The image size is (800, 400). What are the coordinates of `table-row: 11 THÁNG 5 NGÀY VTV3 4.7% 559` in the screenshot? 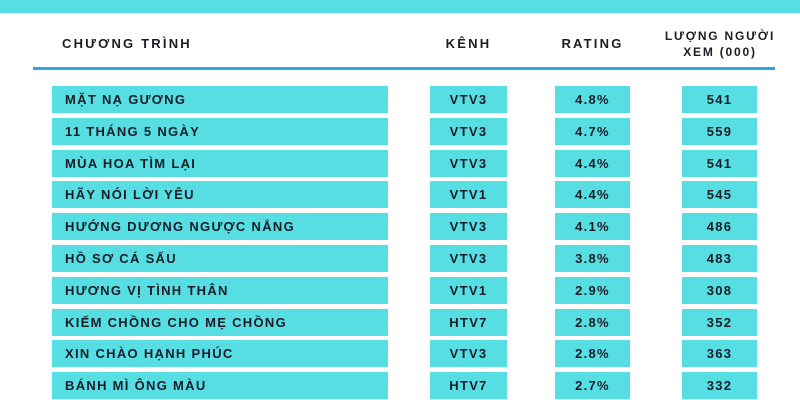 It's located at (400, 131).